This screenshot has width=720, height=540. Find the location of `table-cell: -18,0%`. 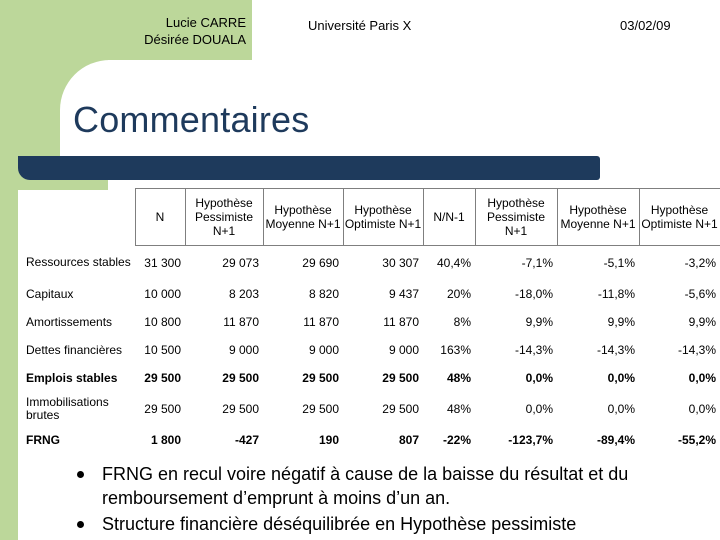

table-cell: -18,0% is located at coordinates (533, 294).